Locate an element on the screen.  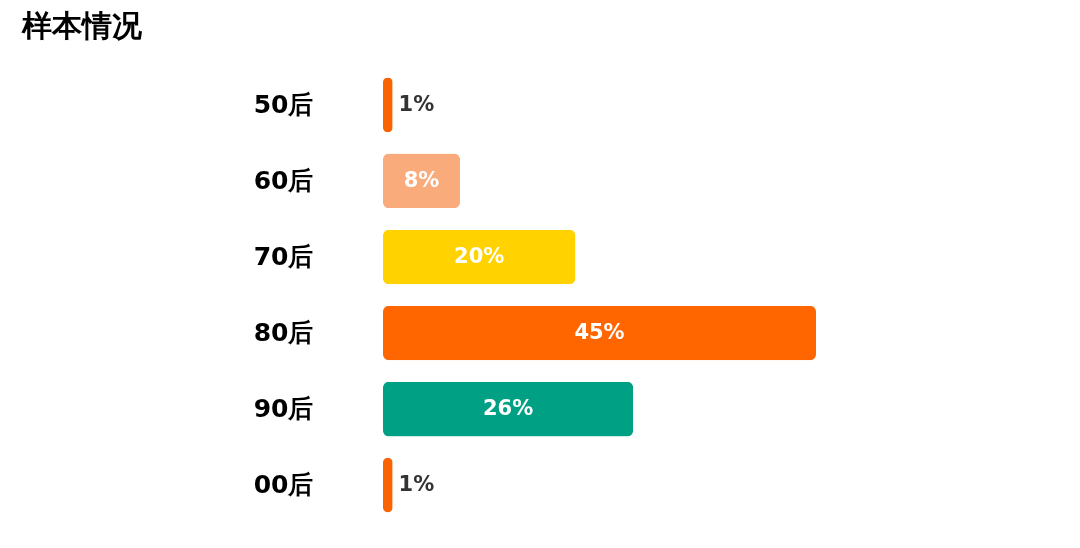
data-label: 20% is located at coordinates (479, 255).